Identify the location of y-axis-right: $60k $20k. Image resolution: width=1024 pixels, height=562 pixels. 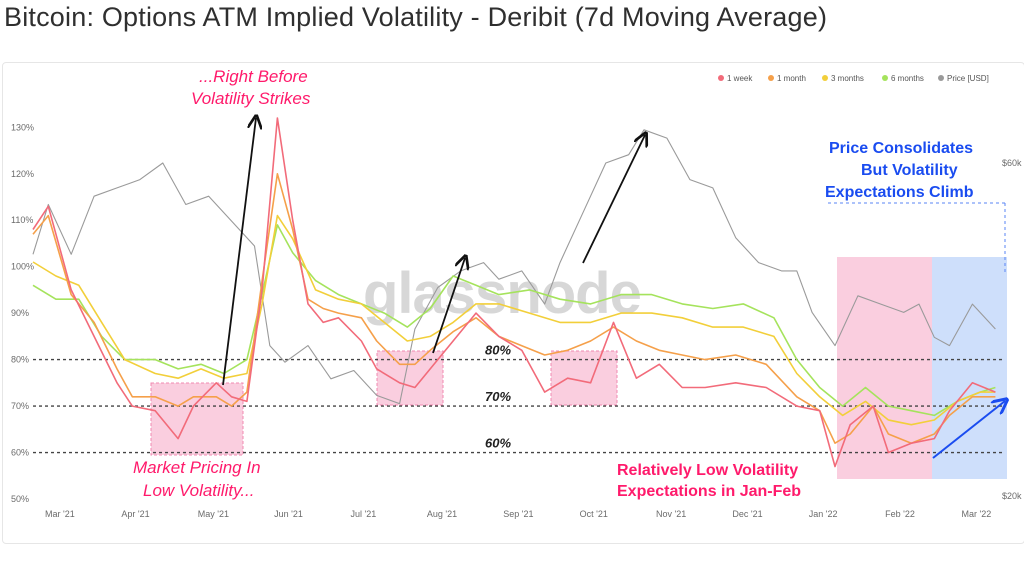
(1012, 329).